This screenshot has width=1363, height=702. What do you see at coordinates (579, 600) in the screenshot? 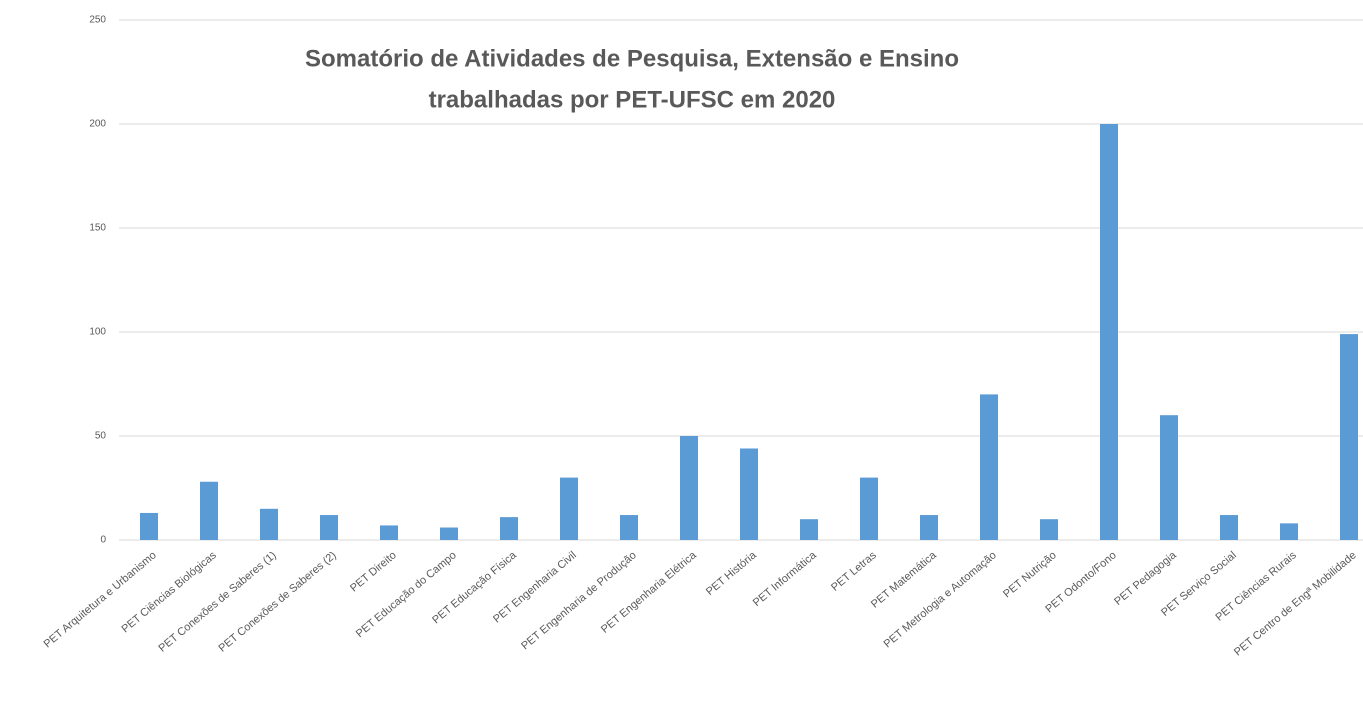
I see `x-tick-label: PET Engenharia de Produção` at bounding box center [579, 600].